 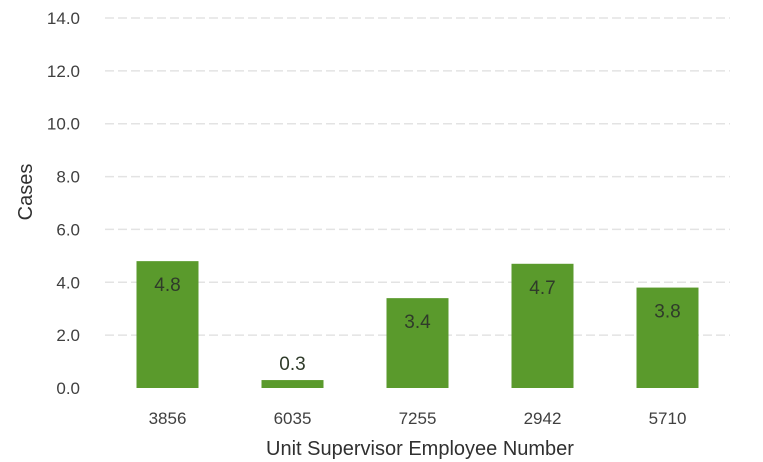 I want to click on y-tick-label: 10.0, so click(x=63, y=124).